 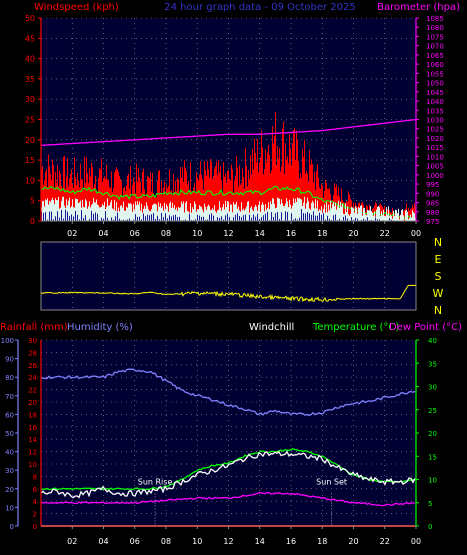 I want to click on rainfall-tick-label: 0, so click(x=35, y=527).